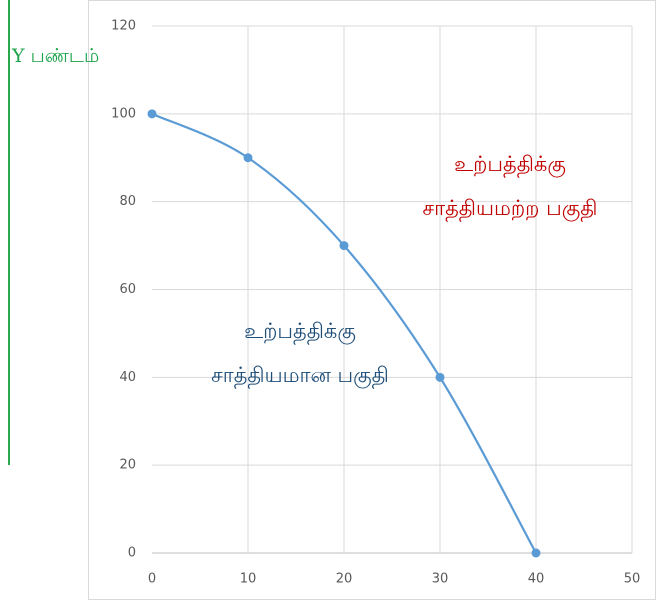 Image resolution: width=657 pixels, height=601 pixels. I want to click on y-tick-label: 40, so click(127, 377).